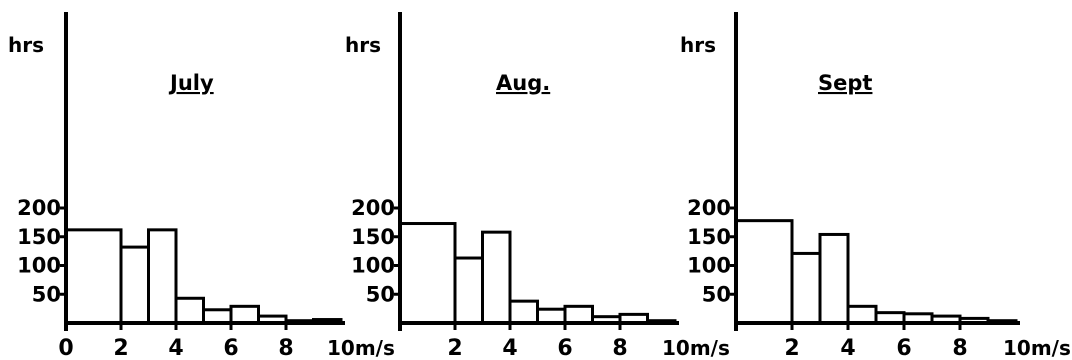 This screenshot has width=1072, height=360. I want to click on chart-title: July, so click(191, 83).